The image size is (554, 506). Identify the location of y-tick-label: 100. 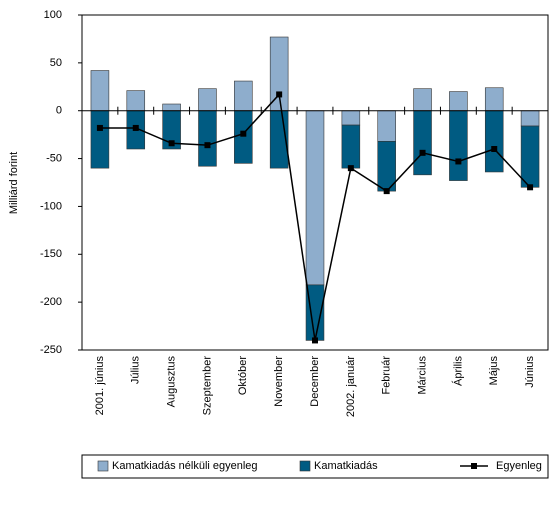
(53, 15).